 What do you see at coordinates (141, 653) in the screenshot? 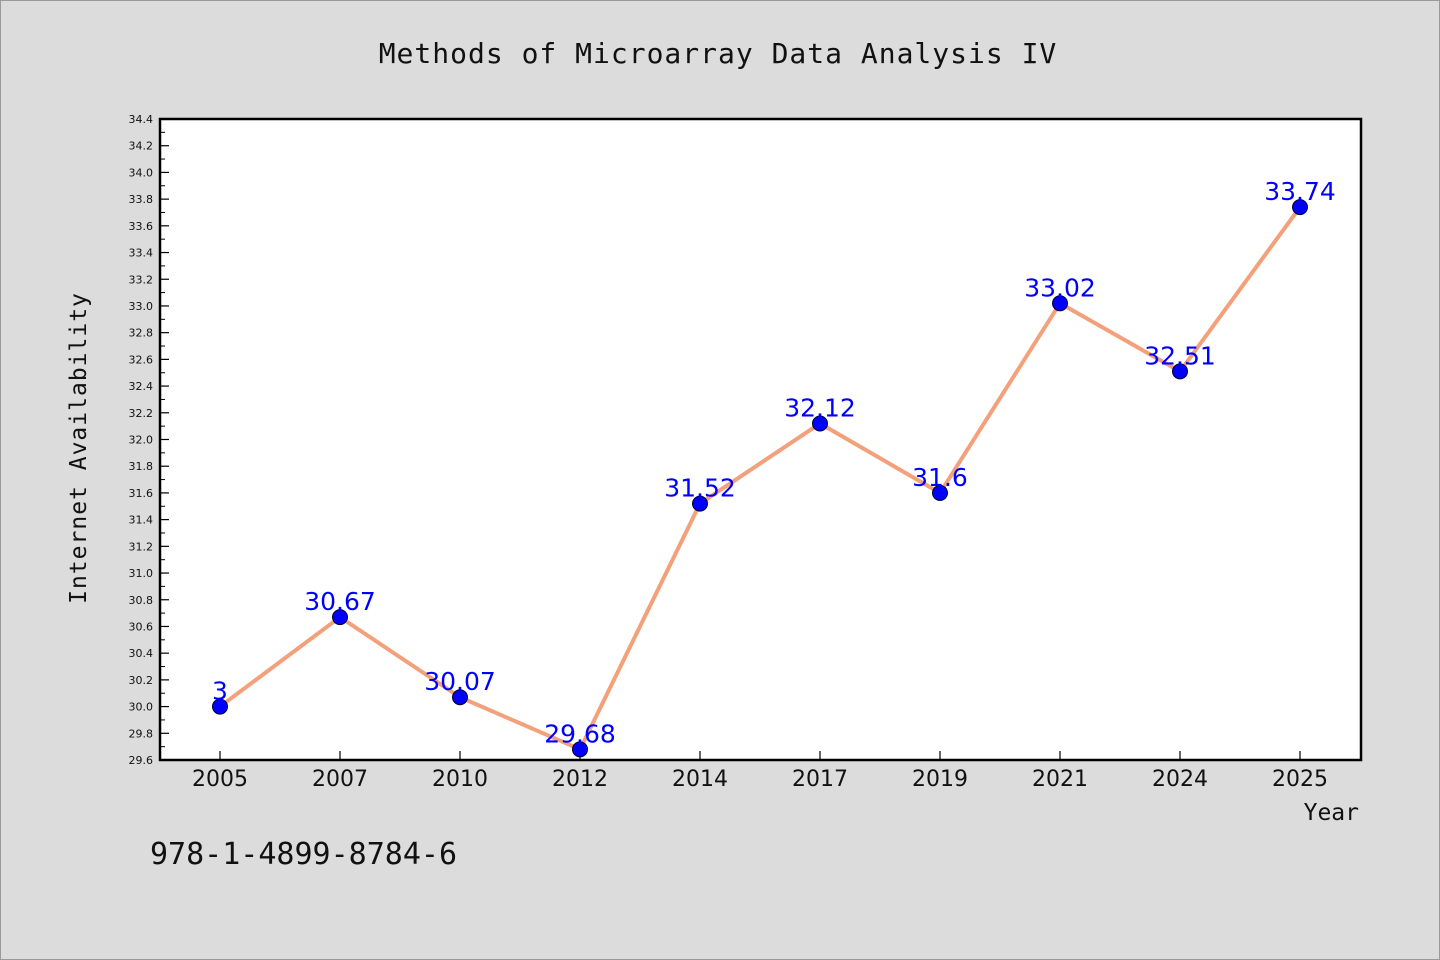
I see `y-tick-label: 30.4` at bounding box center [141, 653].